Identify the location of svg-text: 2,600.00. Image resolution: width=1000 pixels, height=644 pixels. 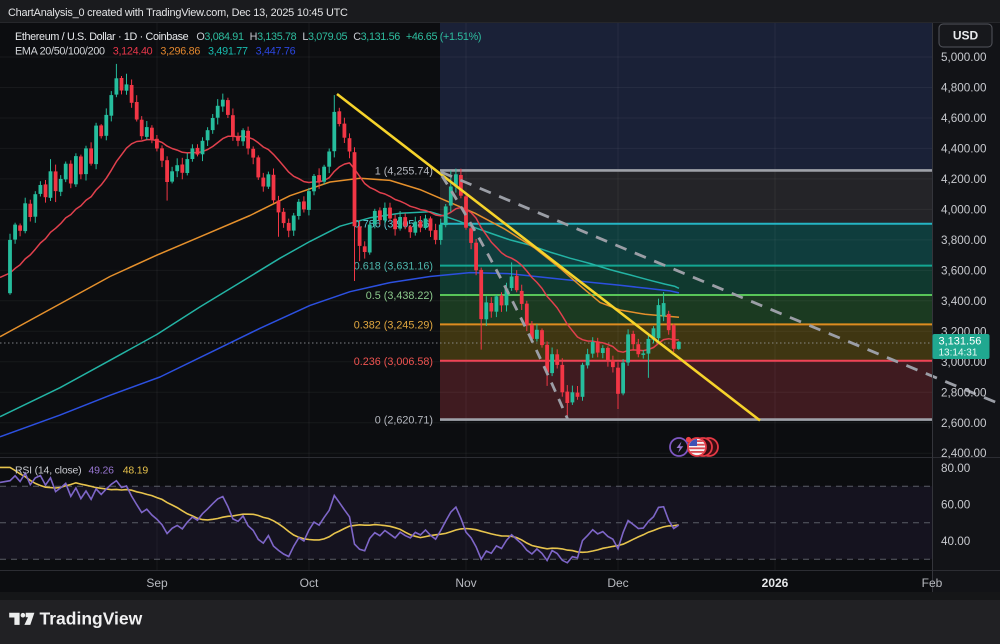
(964, 423).